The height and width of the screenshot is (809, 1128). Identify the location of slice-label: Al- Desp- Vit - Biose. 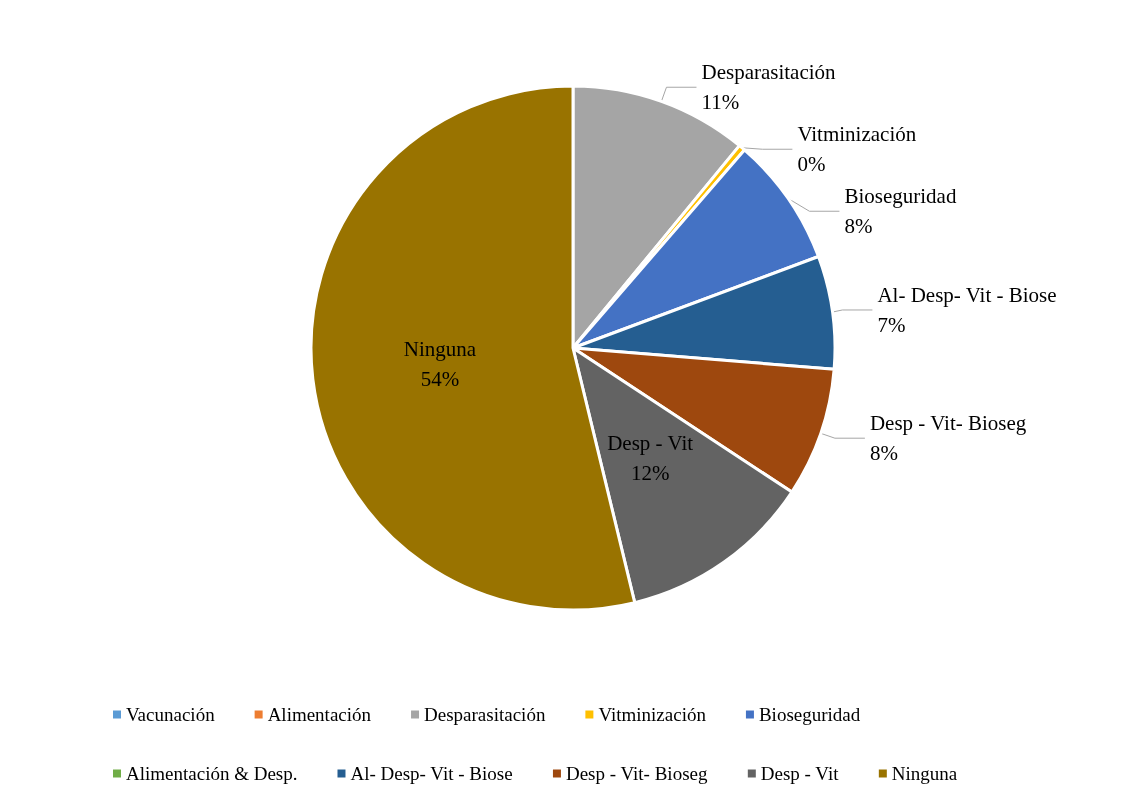
(967, 294).